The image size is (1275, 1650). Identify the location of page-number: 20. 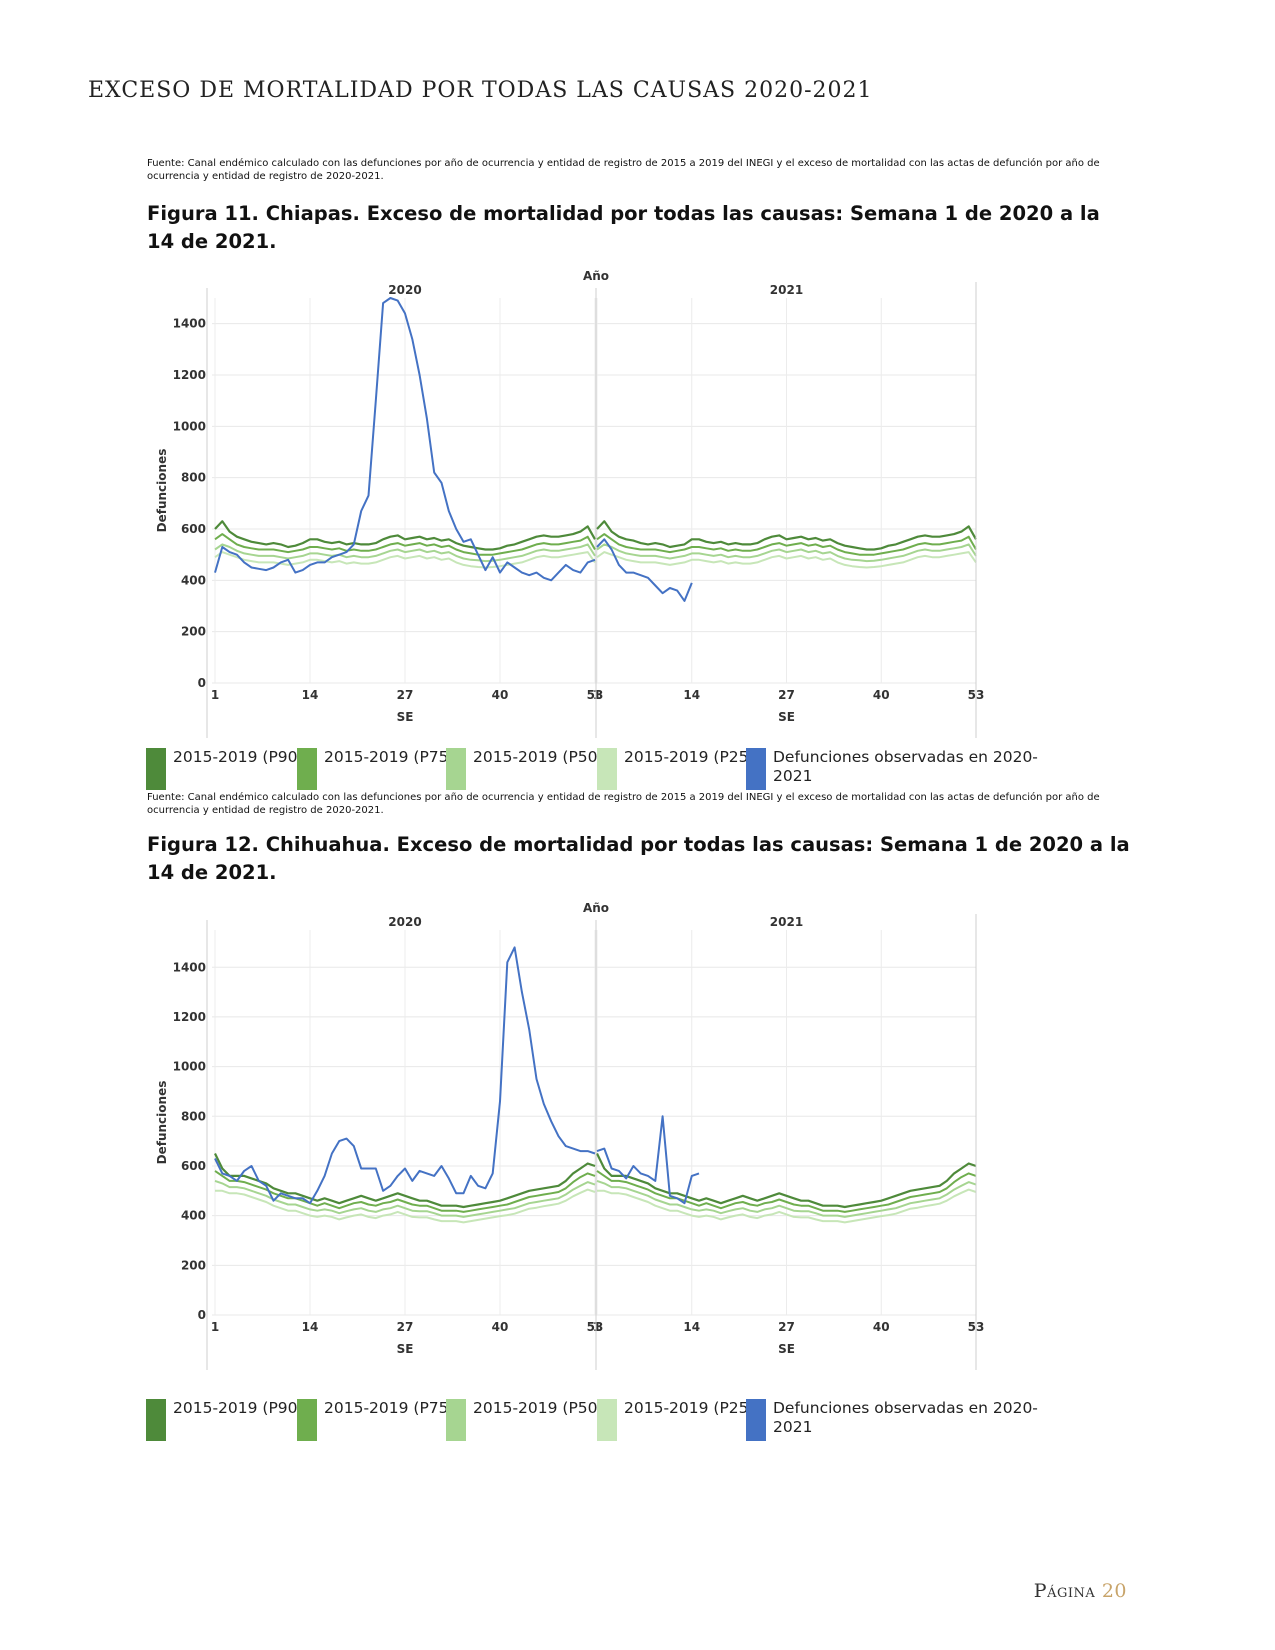
(1114, 1591).